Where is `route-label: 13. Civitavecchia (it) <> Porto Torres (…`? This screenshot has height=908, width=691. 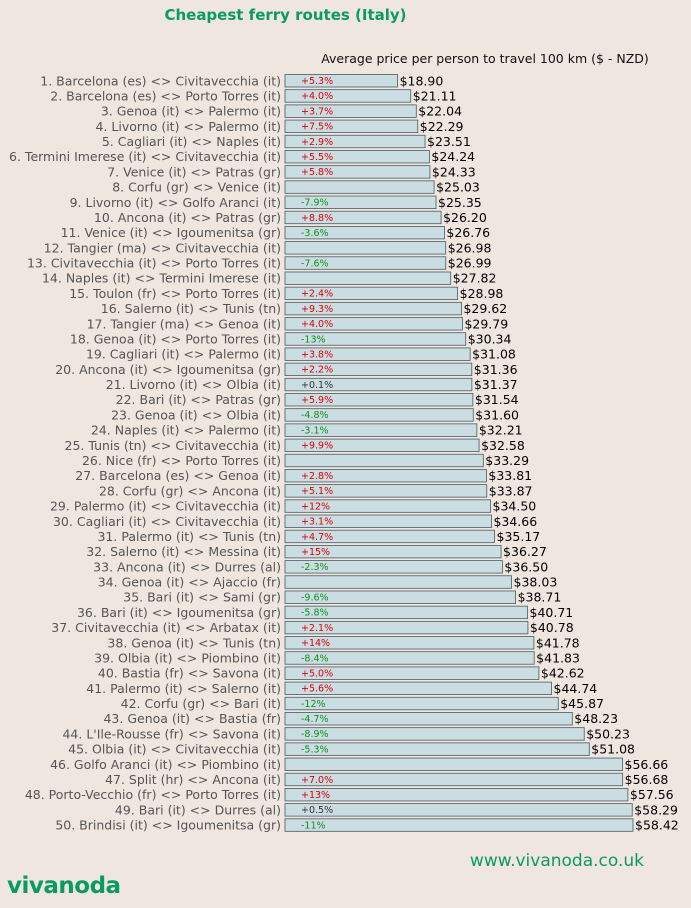
route-label: 13. Civitavecchia (it) <> Porto Torres (… is located at coordinates (154, 263).